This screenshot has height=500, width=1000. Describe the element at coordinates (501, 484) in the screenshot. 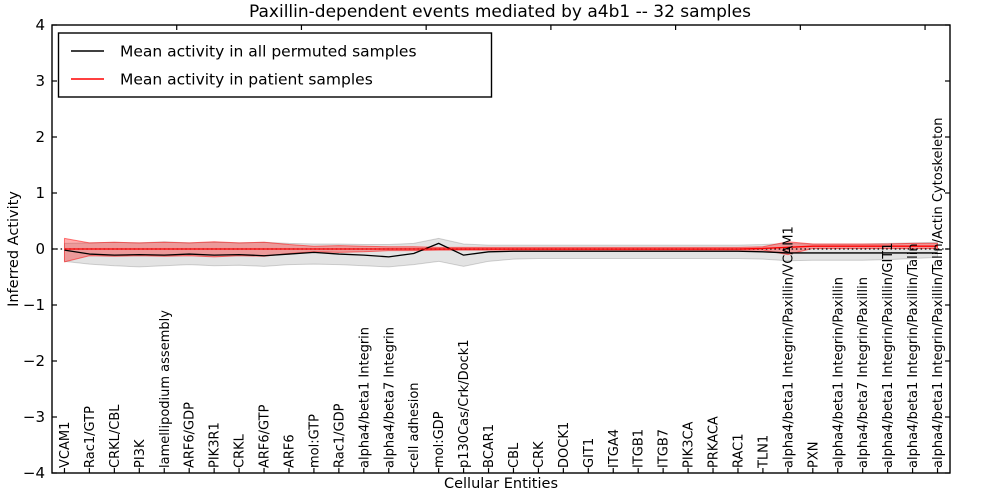

I see `x-axis-label: Cellular Entities` at that location.